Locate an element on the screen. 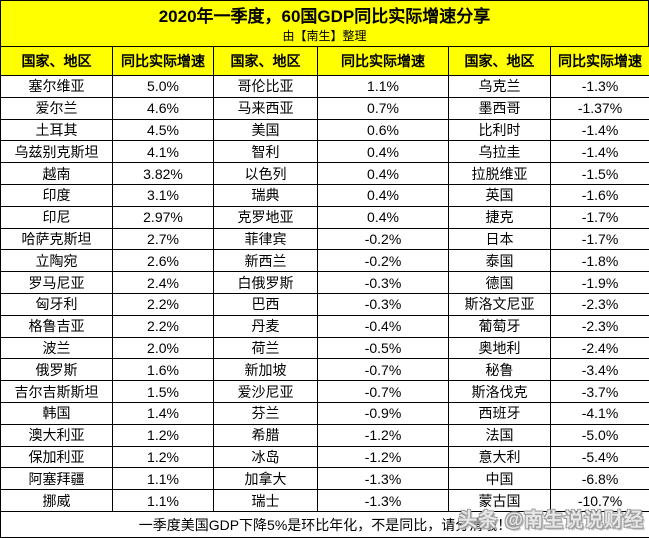  country-cell: 塞尔维亚 is located at coordinates (56, 86).